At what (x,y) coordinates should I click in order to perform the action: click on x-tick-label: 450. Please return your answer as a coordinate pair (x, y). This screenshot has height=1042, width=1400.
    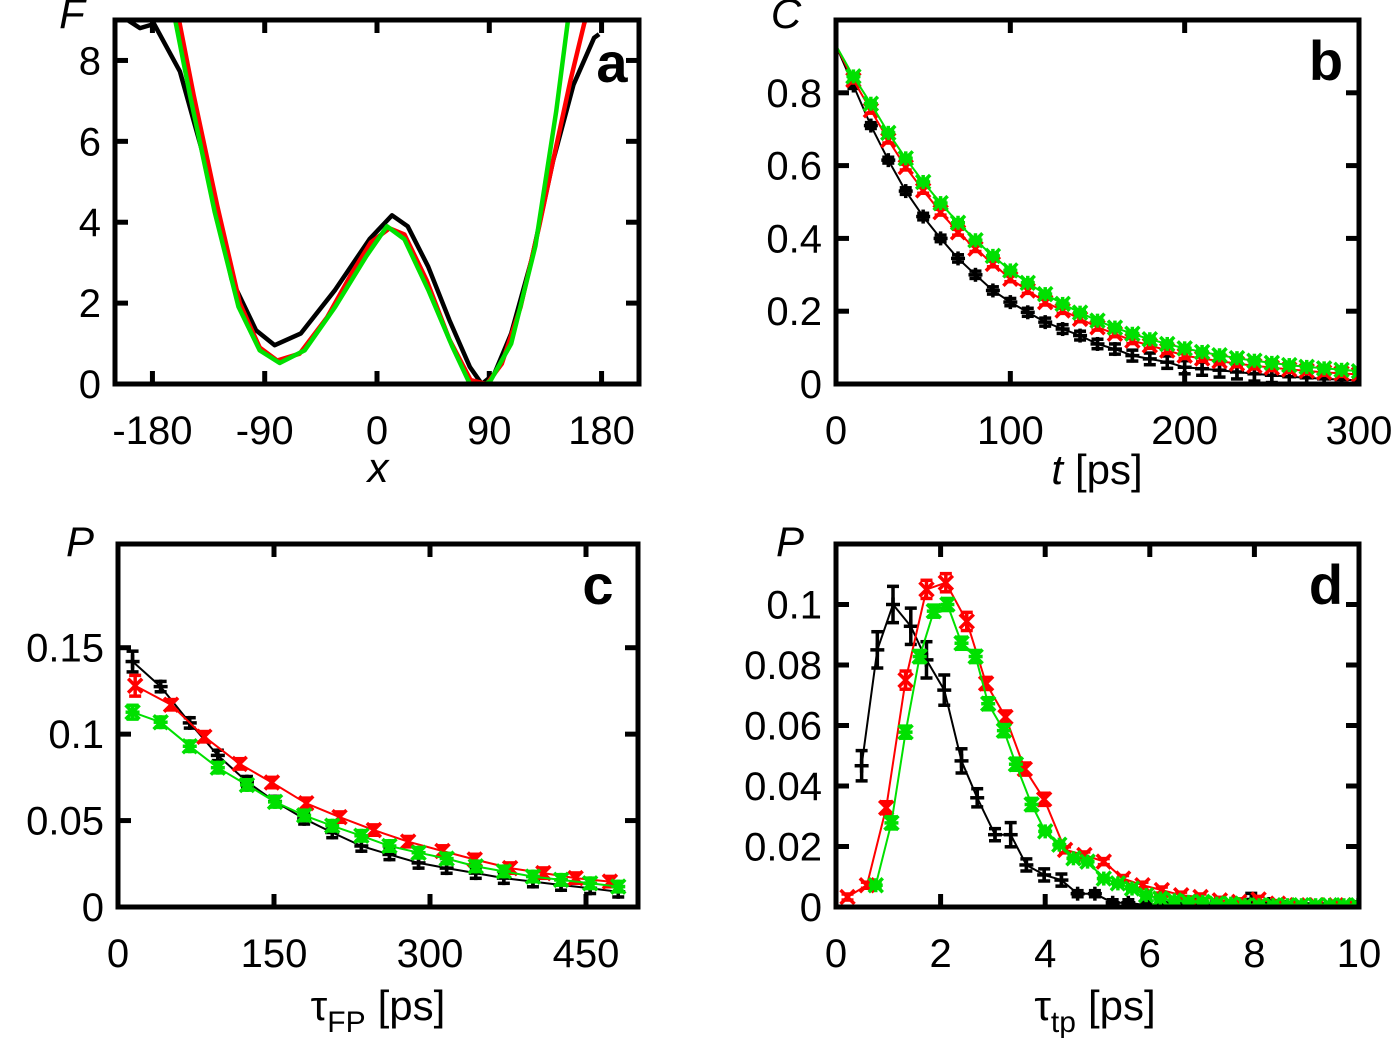
    Looking at the image, I should click on (586, 954).